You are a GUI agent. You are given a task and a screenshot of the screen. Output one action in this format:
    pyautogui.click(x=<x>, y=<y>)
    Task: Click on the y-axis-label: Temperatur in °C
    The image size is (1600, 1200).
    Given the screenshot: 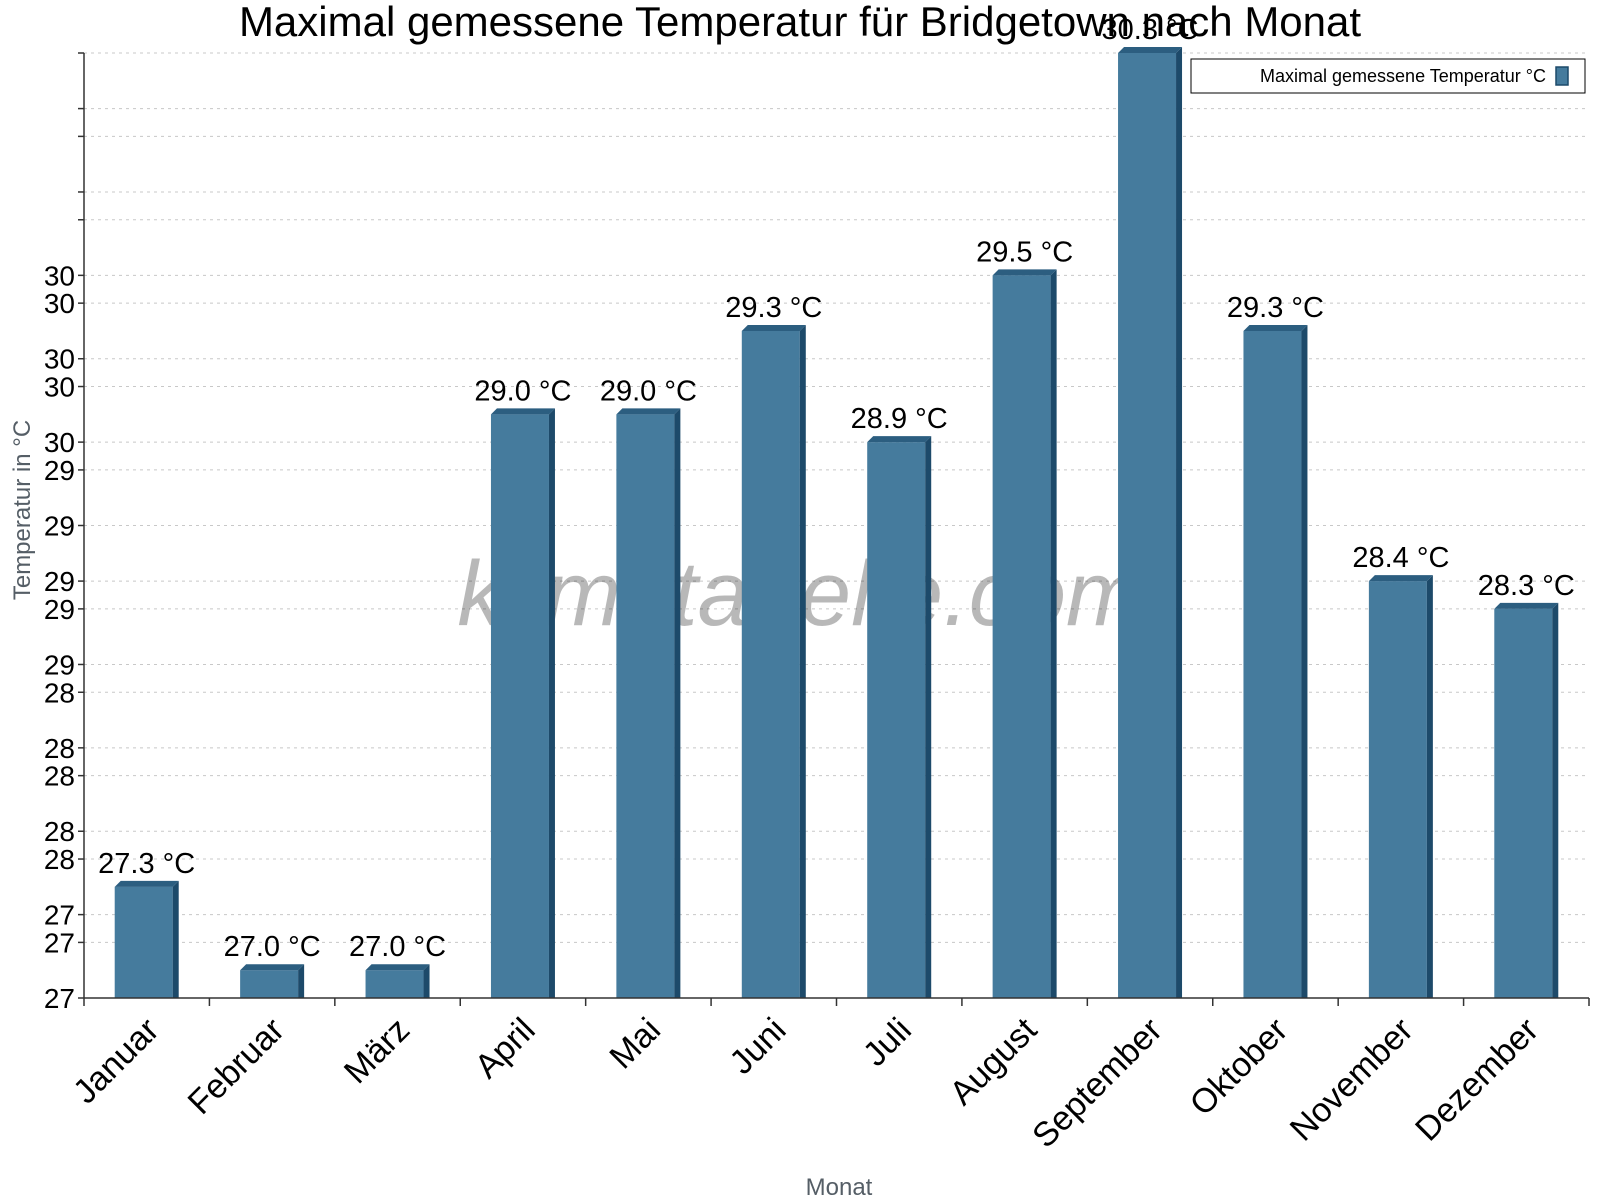 What is the action you would take?
    pyautogui.click(x=22, y=510)
    